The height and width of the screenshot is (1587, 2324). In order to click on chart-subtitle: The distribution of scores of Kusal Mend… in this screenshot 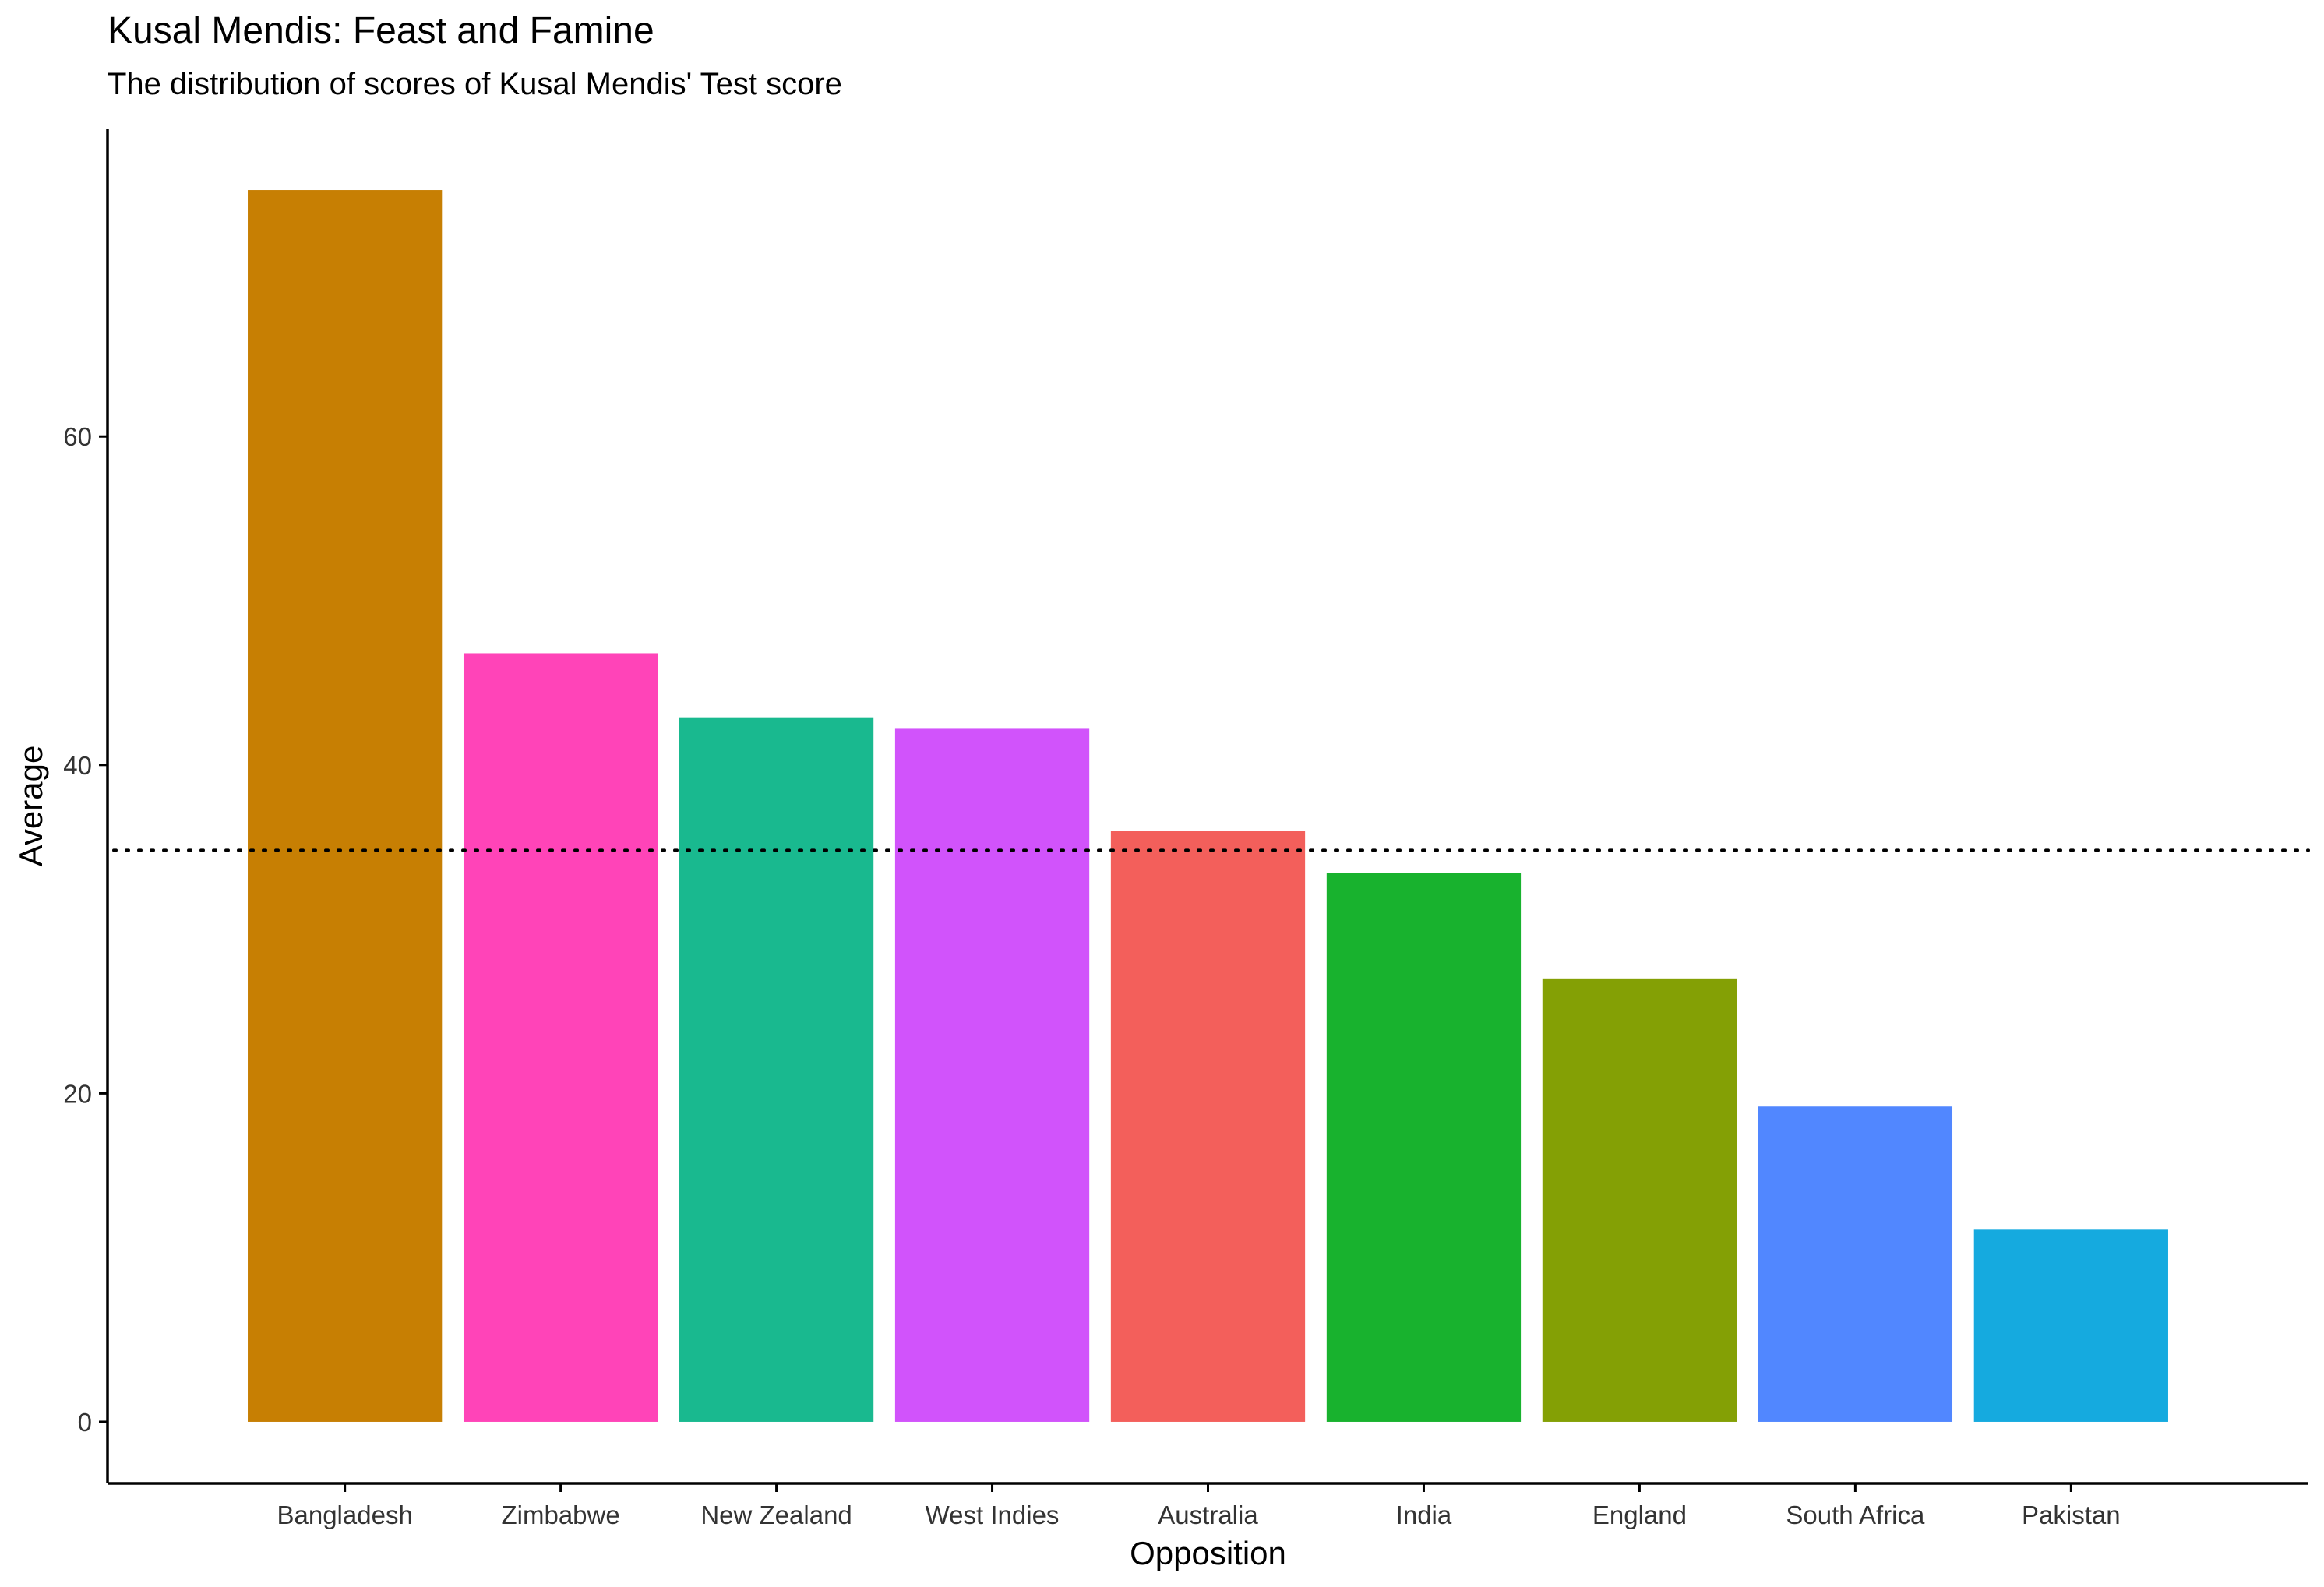, I will do `click(475, 84)`.